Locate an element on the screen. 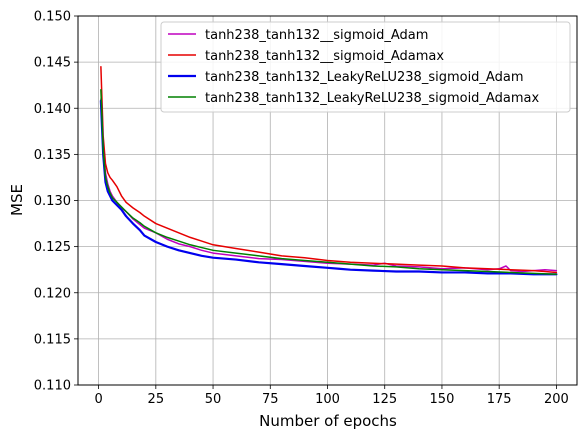 The image size is (586, 439). x-tick-labels: 0 25 50 75 100 125 150 175 200 is located at coordinates (331, 399).